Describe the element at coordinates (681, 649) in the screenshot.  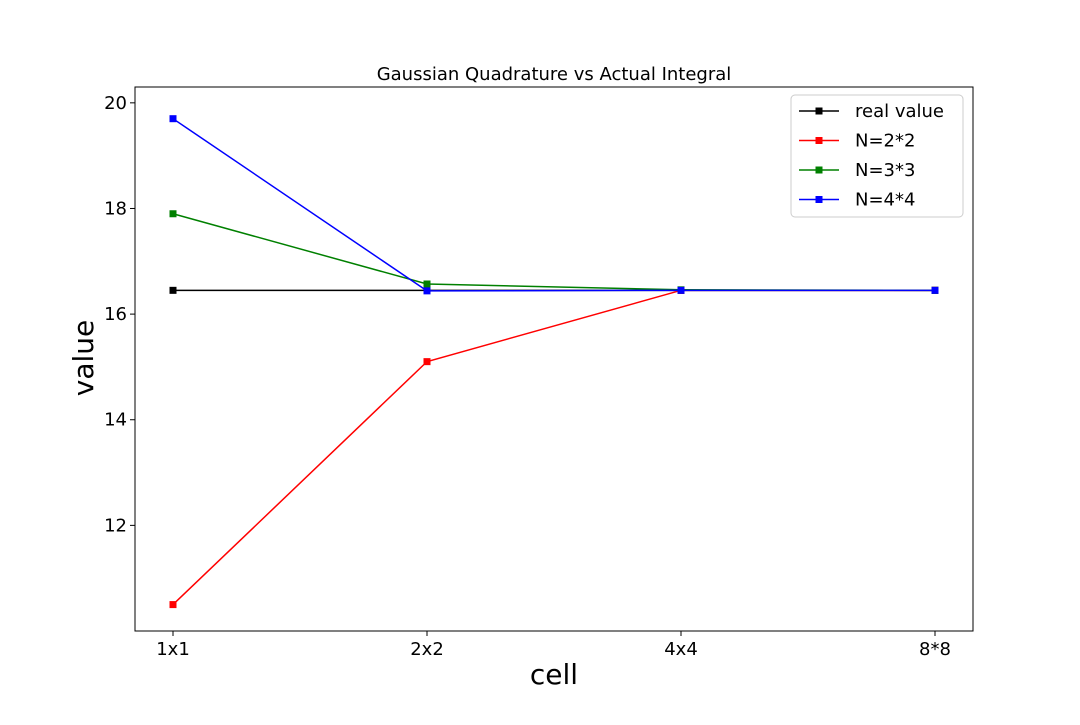
I see `x-tick-label: 4x4` at that location.